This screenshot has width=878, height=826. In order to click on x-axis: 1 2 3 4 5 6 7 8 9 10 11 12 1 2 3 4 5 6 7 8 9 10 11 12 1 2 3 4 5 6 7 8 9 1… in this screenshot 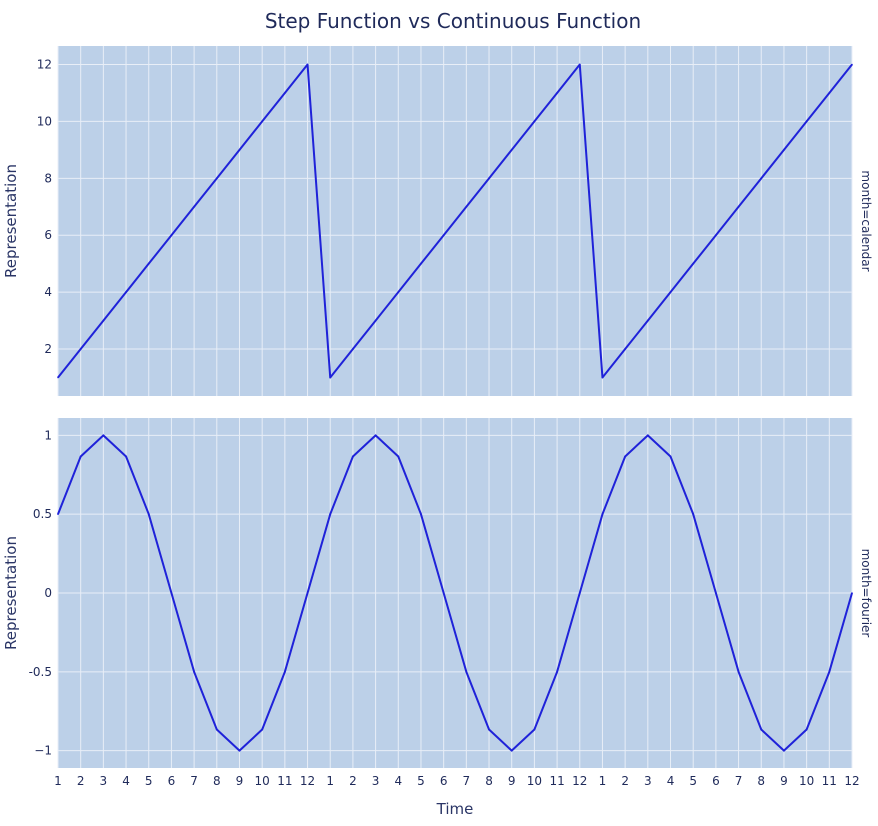, I will do `click(456, 781)`.